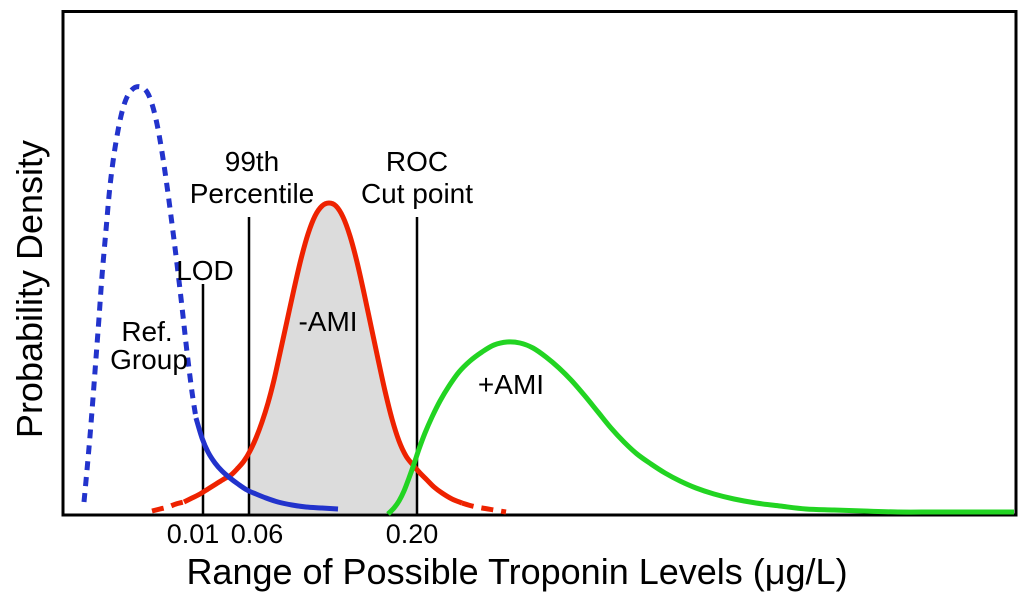  Describe the element at coordinates (252, 193) in the screenshot. I see `label-99th-line2: Percentile` at that location.